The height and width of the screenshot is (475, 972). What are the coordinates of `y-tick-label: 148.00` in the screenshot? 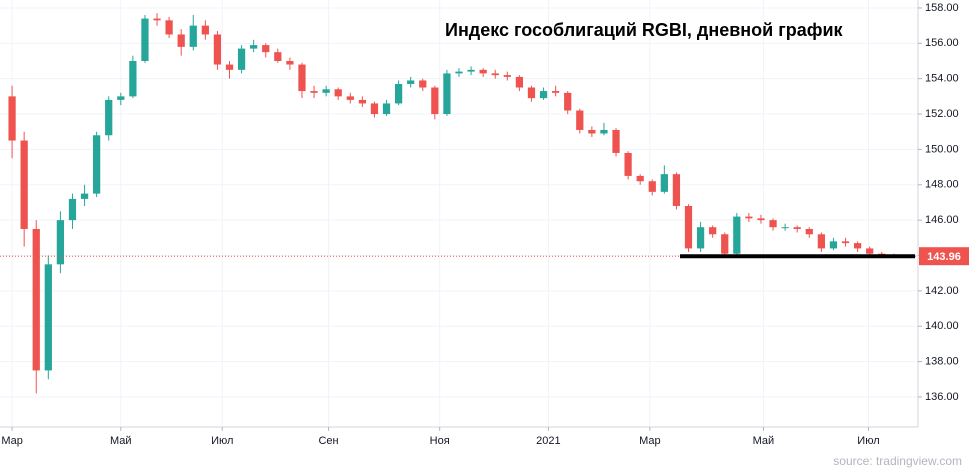 It's located at (942, 185).